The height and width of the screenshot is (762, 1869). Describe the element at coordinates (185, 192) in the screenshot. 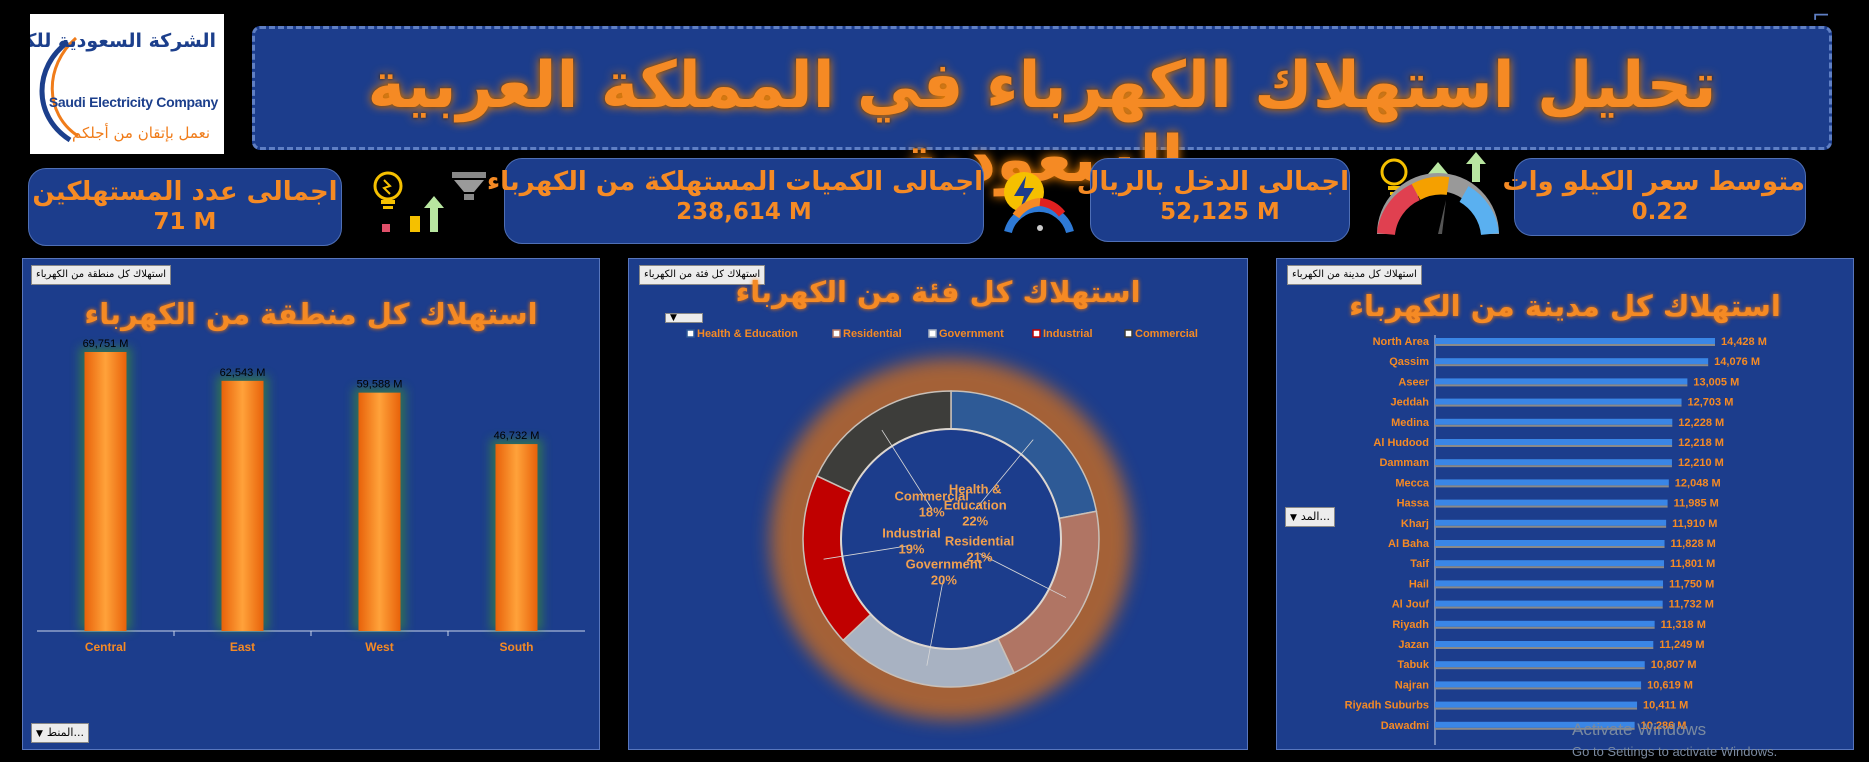

I see `kpi-consumers-label: اجمالى عدد المستهلكين` at that location.